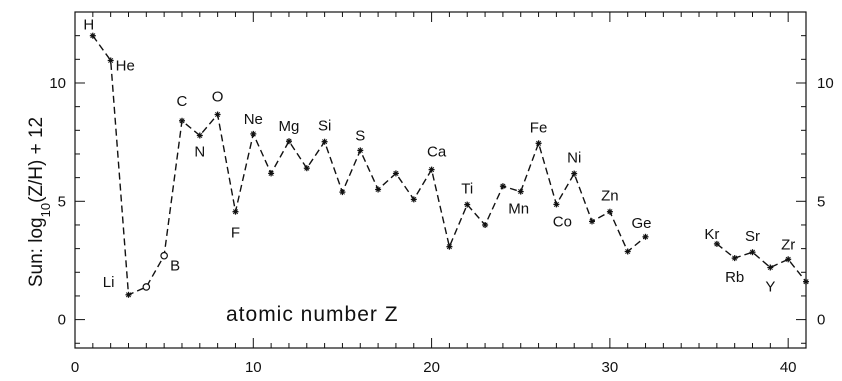 Image resolution: width=842 pixels, height=381 pixels. What do you see at coordinates (788, 367) in the screenshot?
I see `x-tick-label: 40` at bounding box center [788, 367].